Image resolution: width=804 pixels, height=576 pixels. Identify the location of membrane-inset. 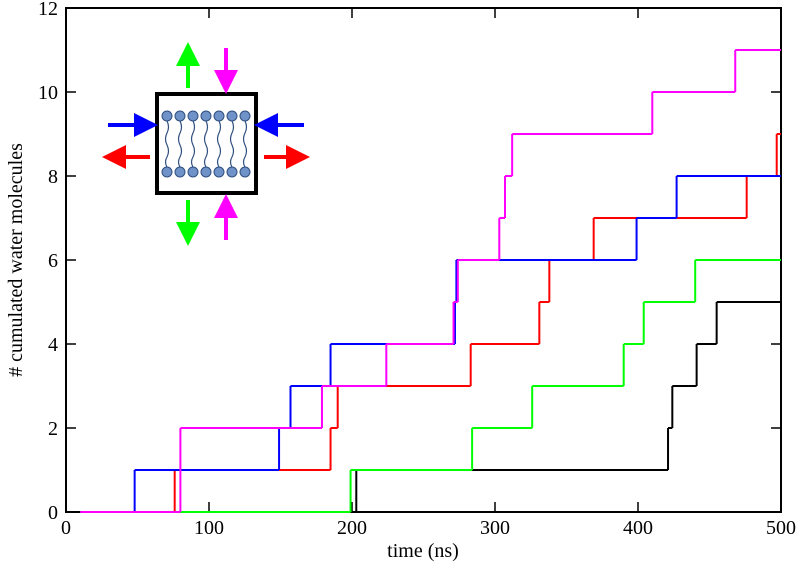
(206, 144).